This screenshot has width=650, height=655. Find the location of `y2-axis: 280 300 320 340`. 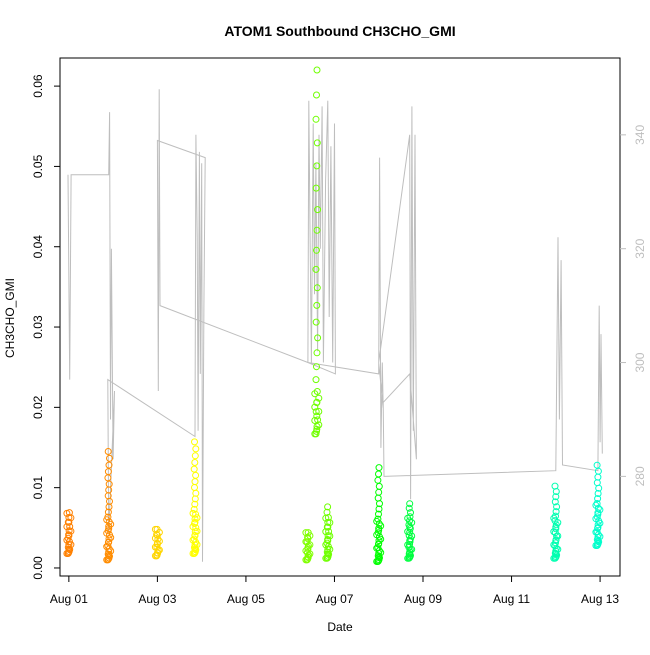

y2-axis: 280 300 320 340 is located at coordinates (633, 305).